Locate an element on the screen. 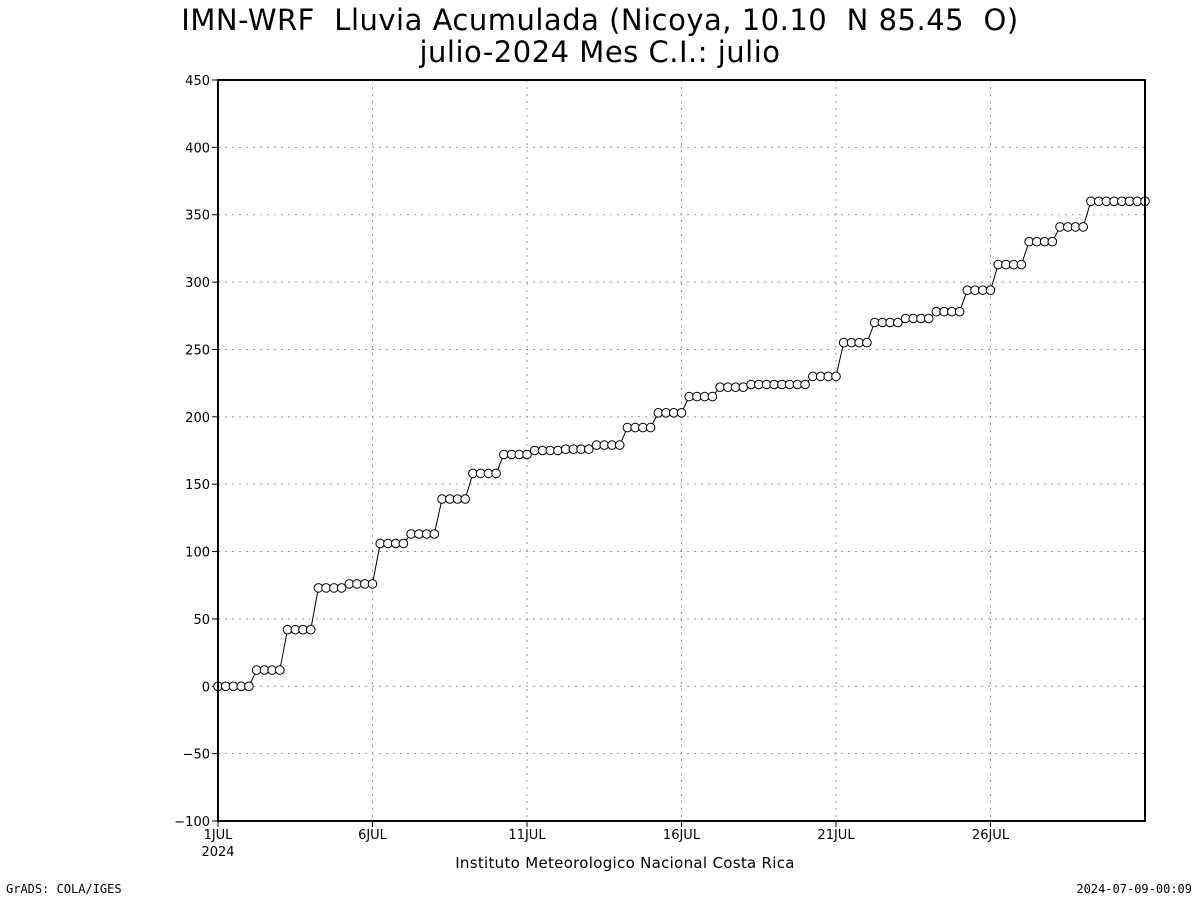 This screenshot has height=900, width=1200. y-tick-label: 50 is located at coordinates (201, 620).